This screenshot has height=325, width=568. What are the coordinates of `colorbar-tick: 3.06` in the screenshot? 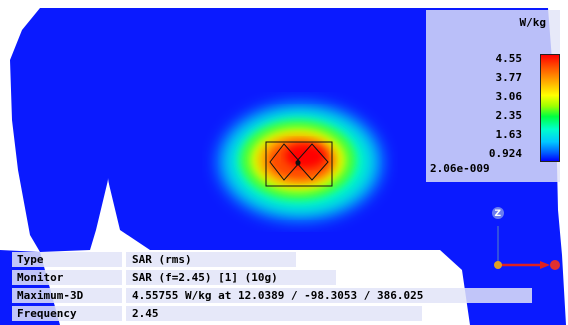 It's located at (509, 96).